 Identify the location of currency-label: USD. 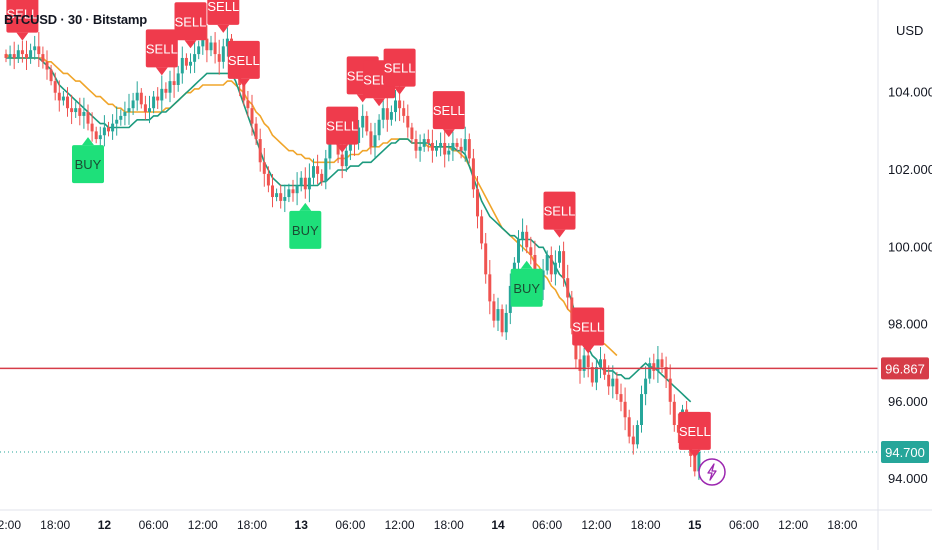
(910, 30).